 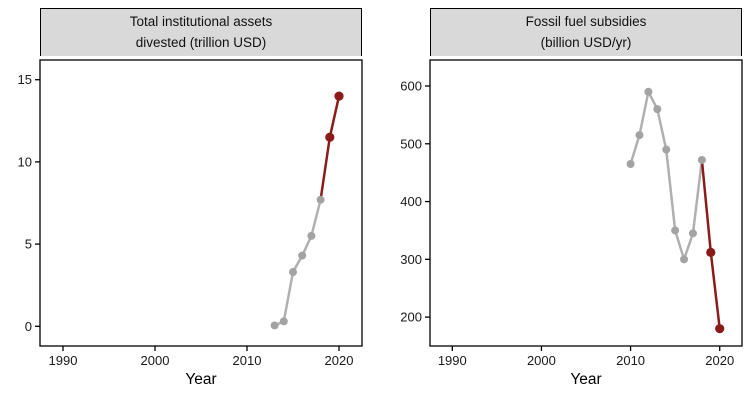 What do you see at coordinates (586, 32) in the screenshot?
I see `panel-title-fossil-subsidies: Fossil fuel subsidies (billion USD/yr)` at bounding box center [586, 32].